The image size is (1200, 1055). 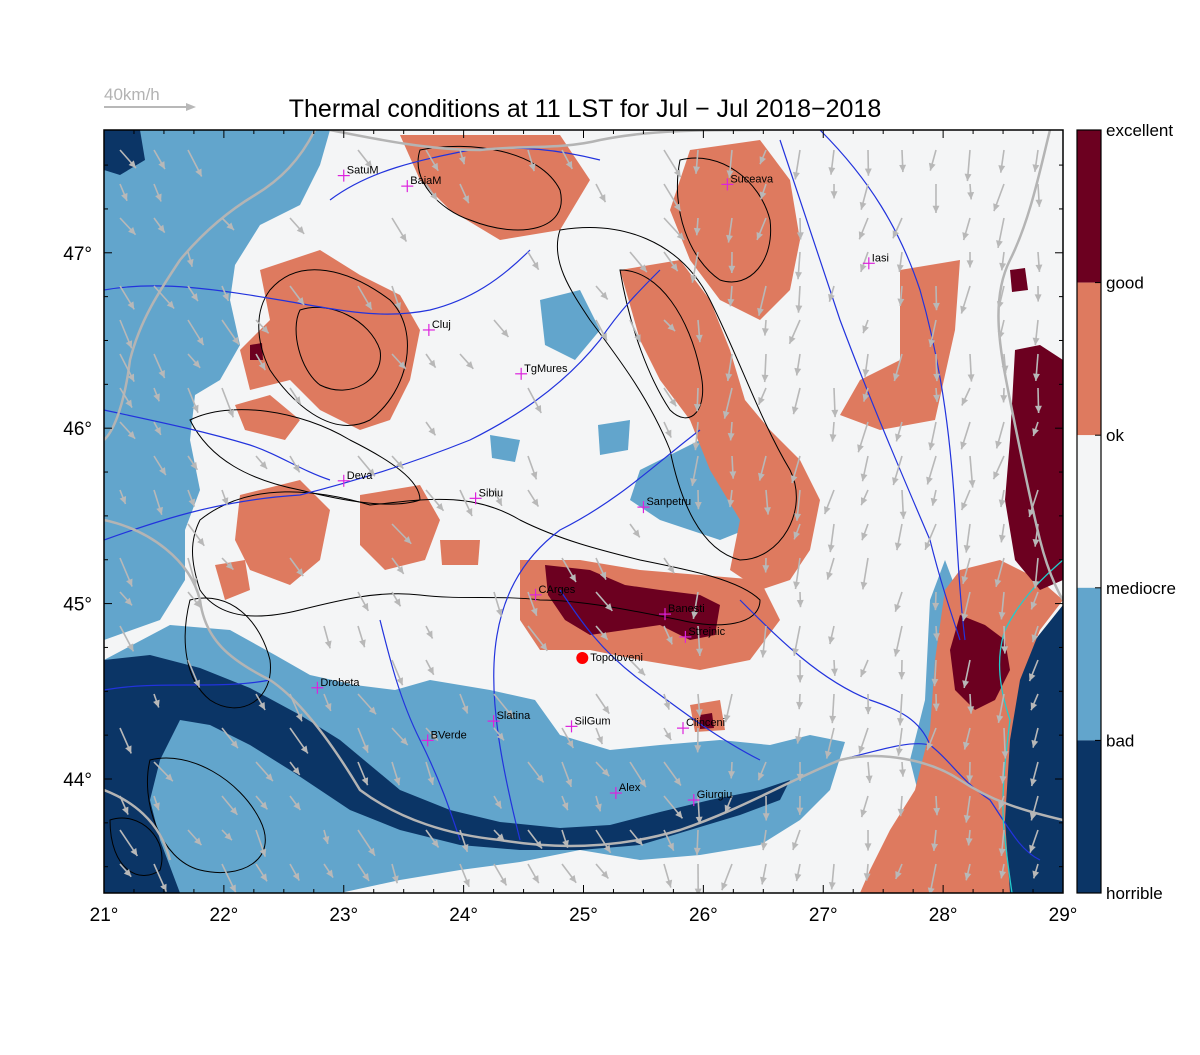 What do you see at coordinates (705, 723) in the screenshot?
I see `city-label: Clinceni` at bounding box center [705, 723].